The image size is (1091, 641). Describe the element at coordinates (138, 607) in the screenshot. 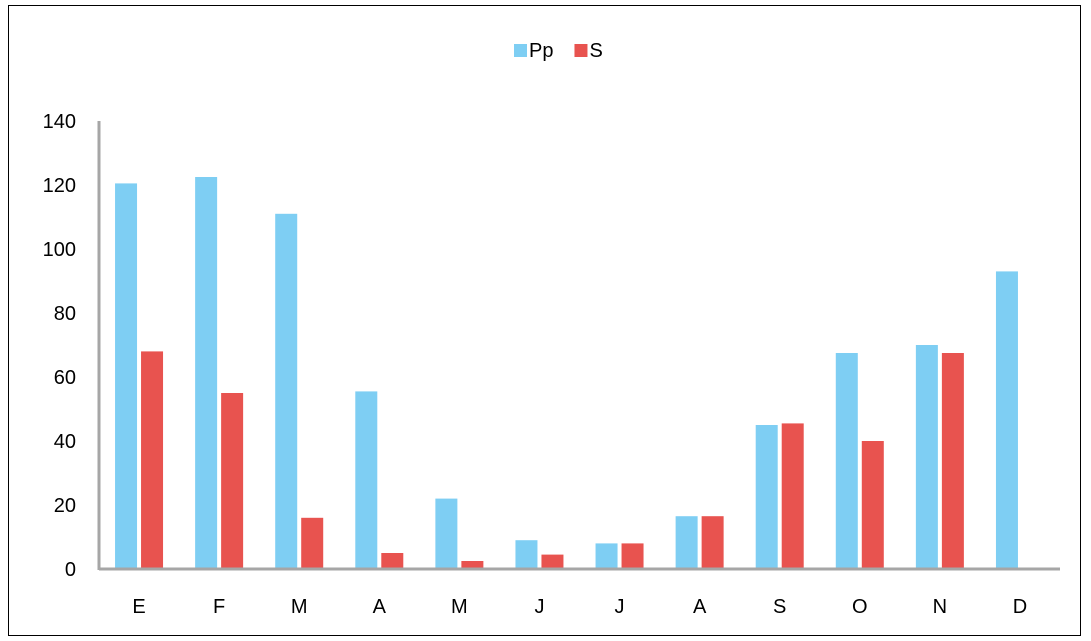

I see `x-tick-label: E` at that location.